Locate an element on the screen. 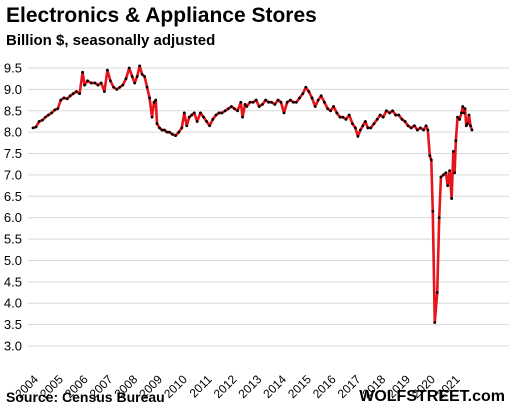 The height and width of the screenshot is (413, 515). y-tick-label: 5.0 is located at coordinates (13, 260).